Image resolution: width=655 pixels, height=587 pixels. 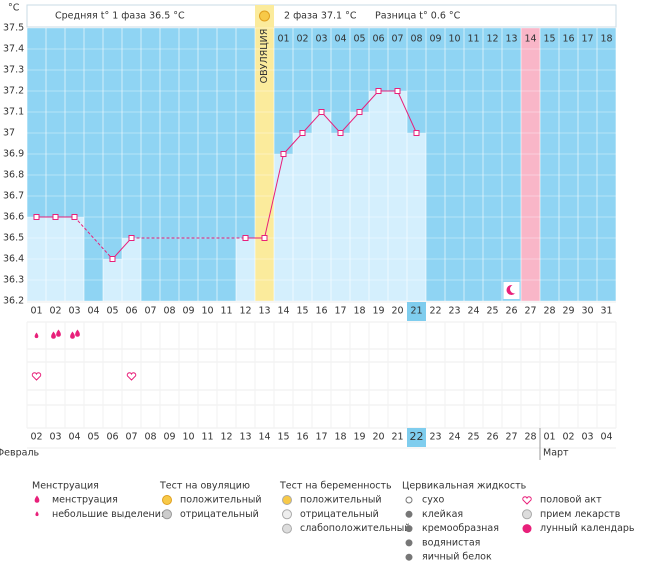 What do you see at coordinates (378, 39) in the screenshot?
I see `phase2-day: 06` at bounding box center [378, 39].